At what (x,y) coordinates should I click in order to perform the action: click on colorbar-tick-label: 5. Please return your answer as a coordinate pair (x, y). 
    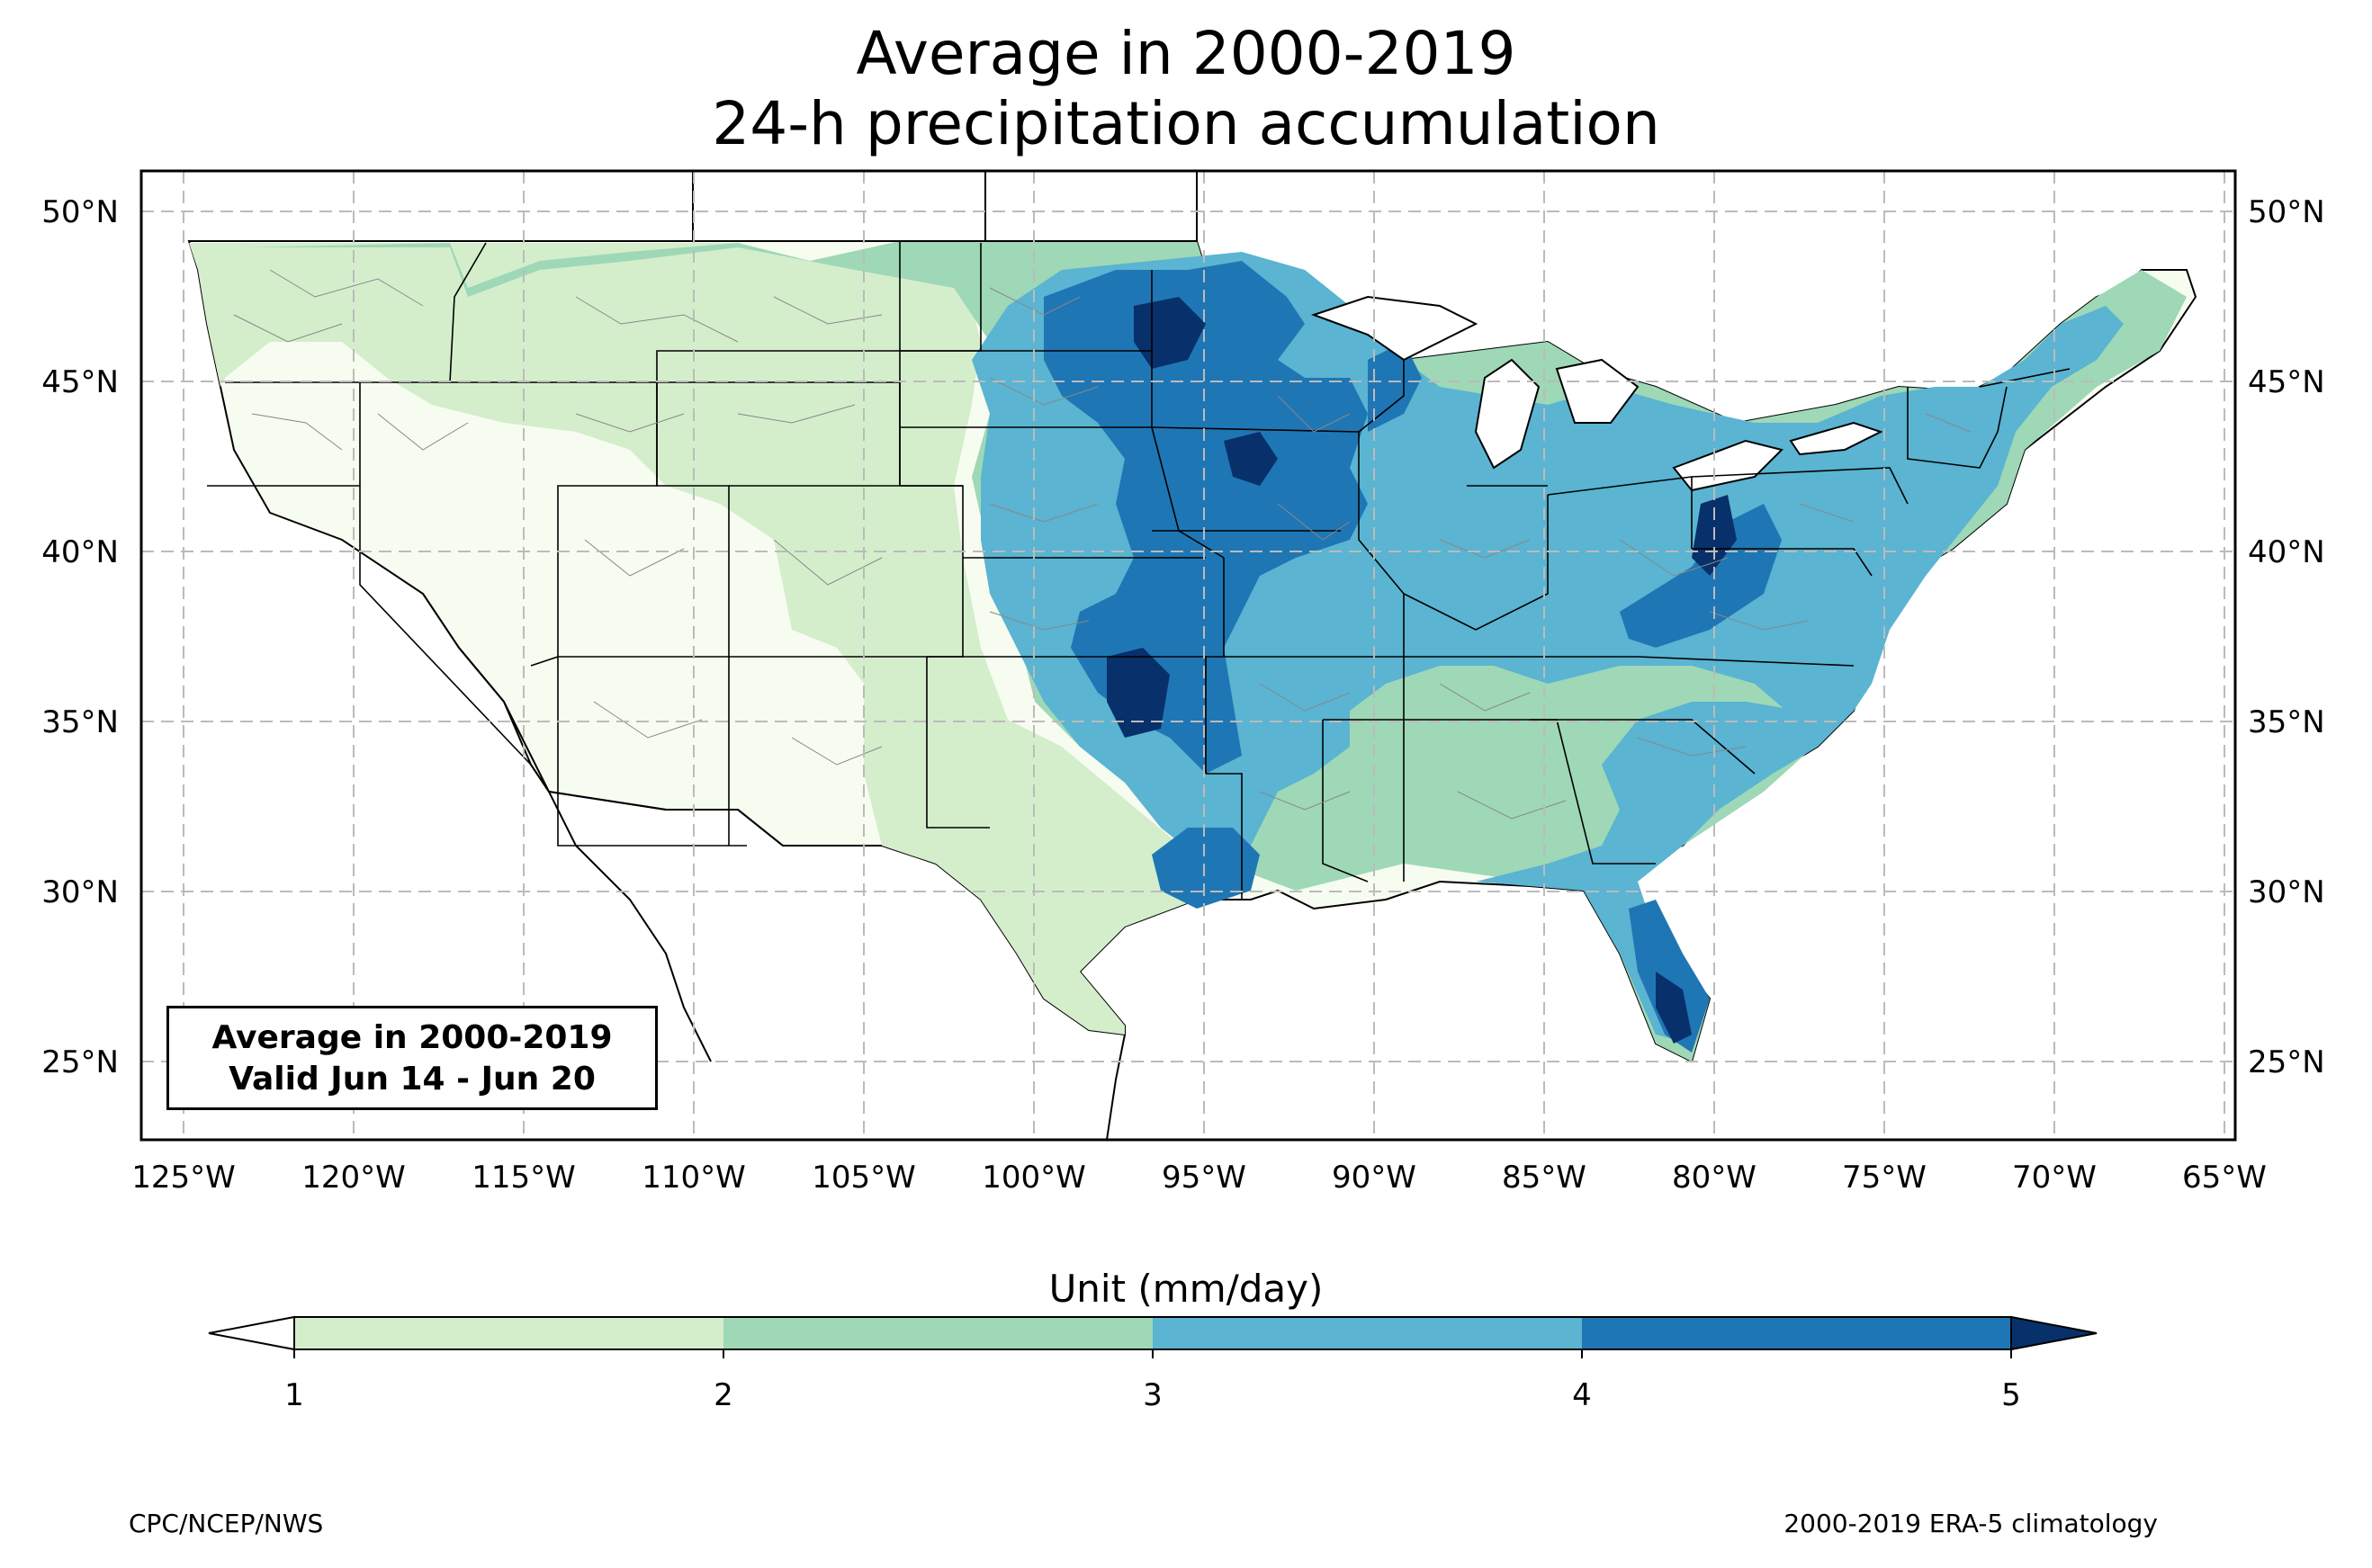
    Looking at the image, I should click on (2011, 1395).